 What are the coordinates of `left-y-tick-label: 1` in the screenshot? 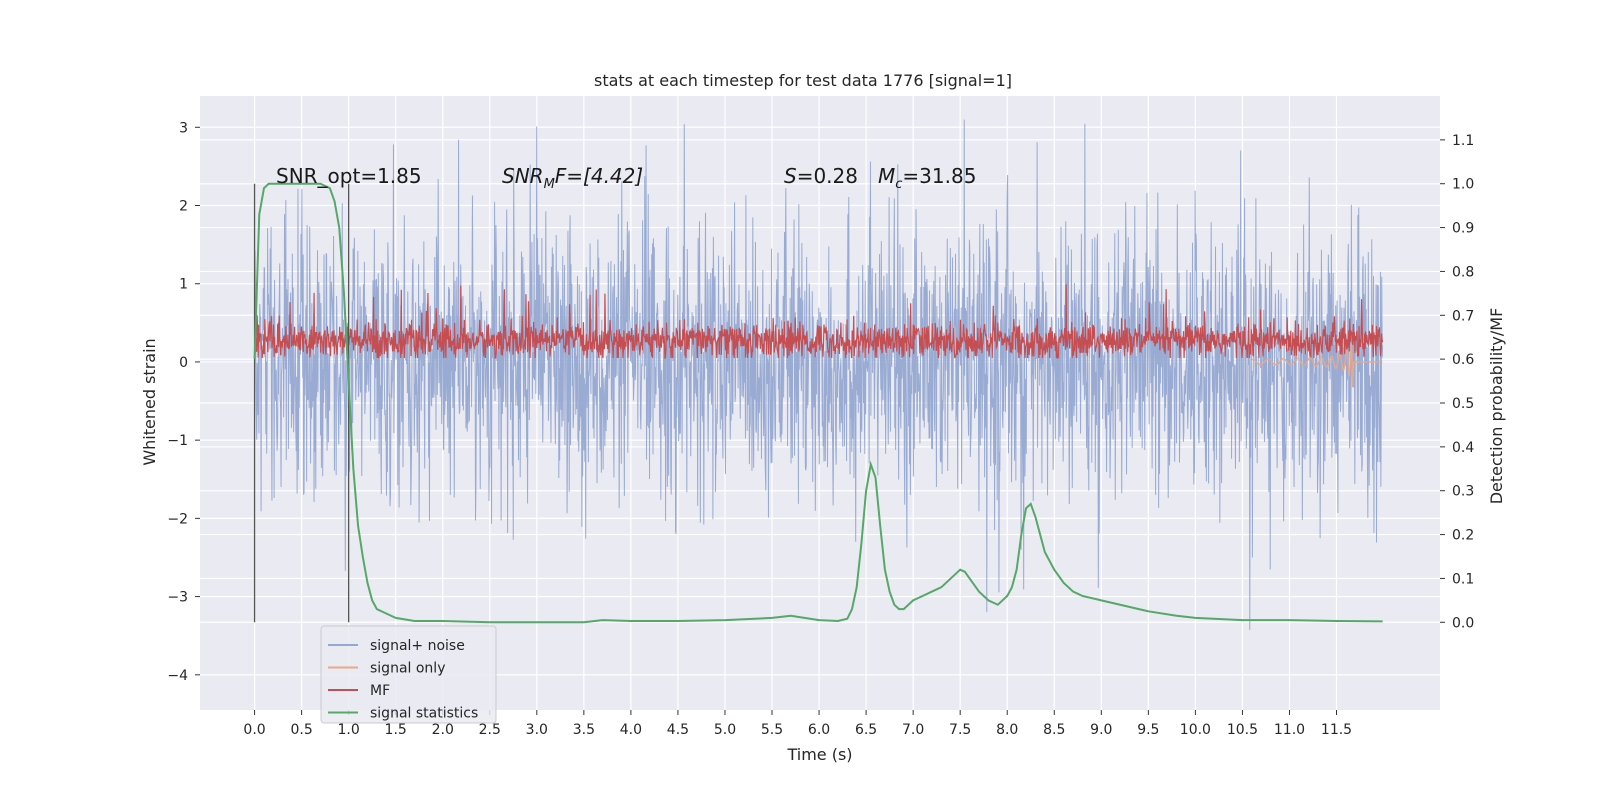 It's located at (183, 285).